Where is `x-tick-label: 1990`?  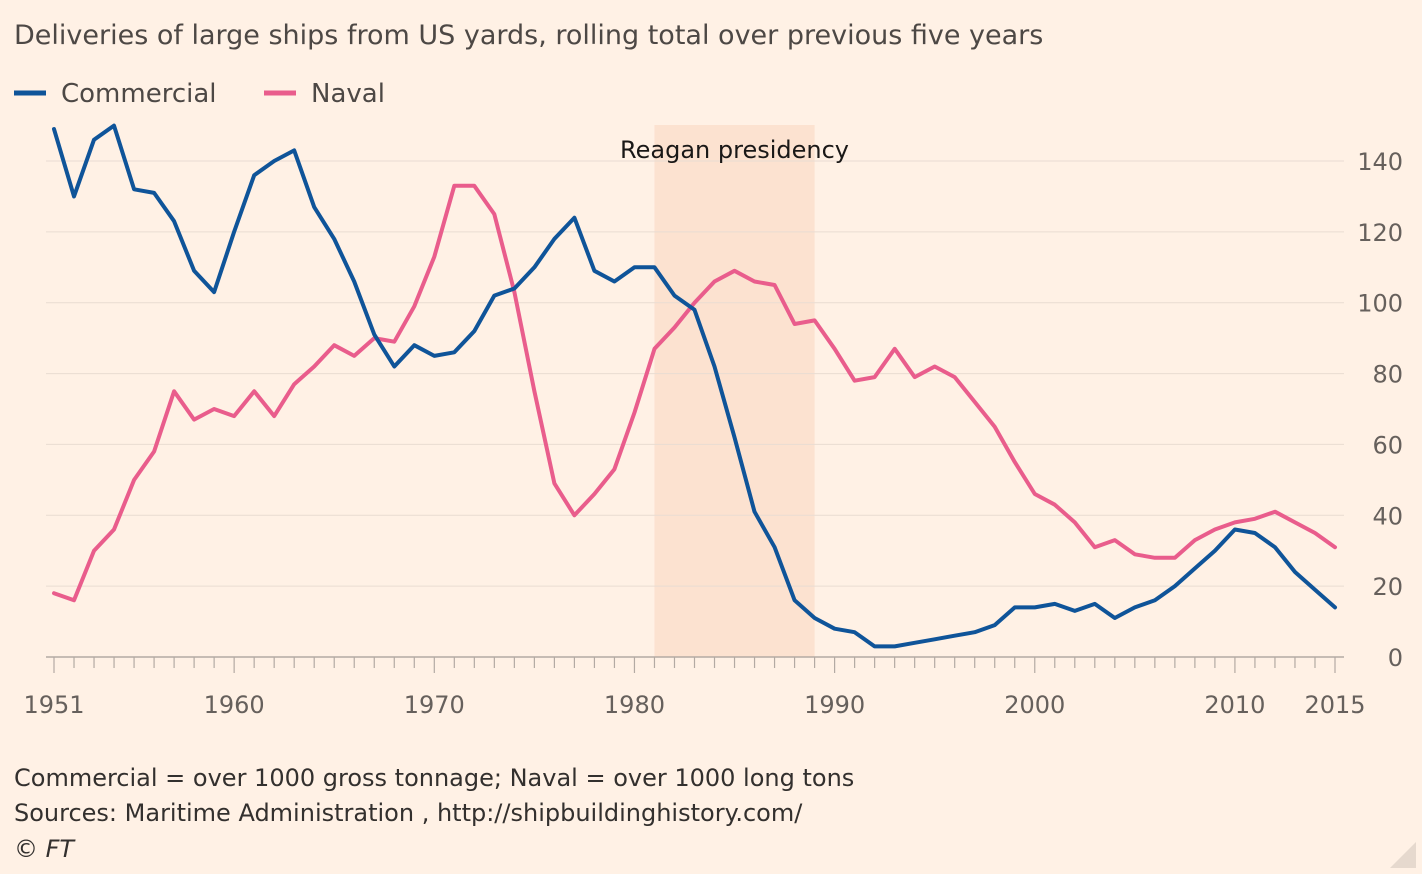
x-tick-label: 1990 is located at coordinates (834, 705).